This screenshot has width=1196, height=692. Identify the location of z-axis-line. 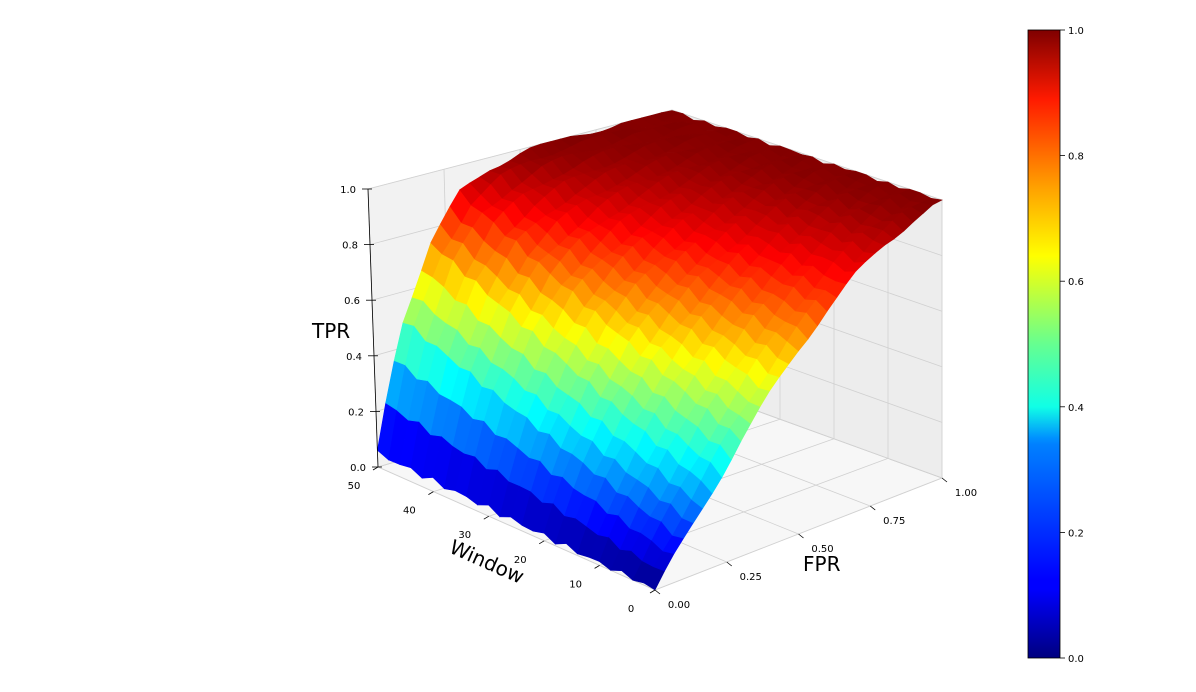
(373, 328).